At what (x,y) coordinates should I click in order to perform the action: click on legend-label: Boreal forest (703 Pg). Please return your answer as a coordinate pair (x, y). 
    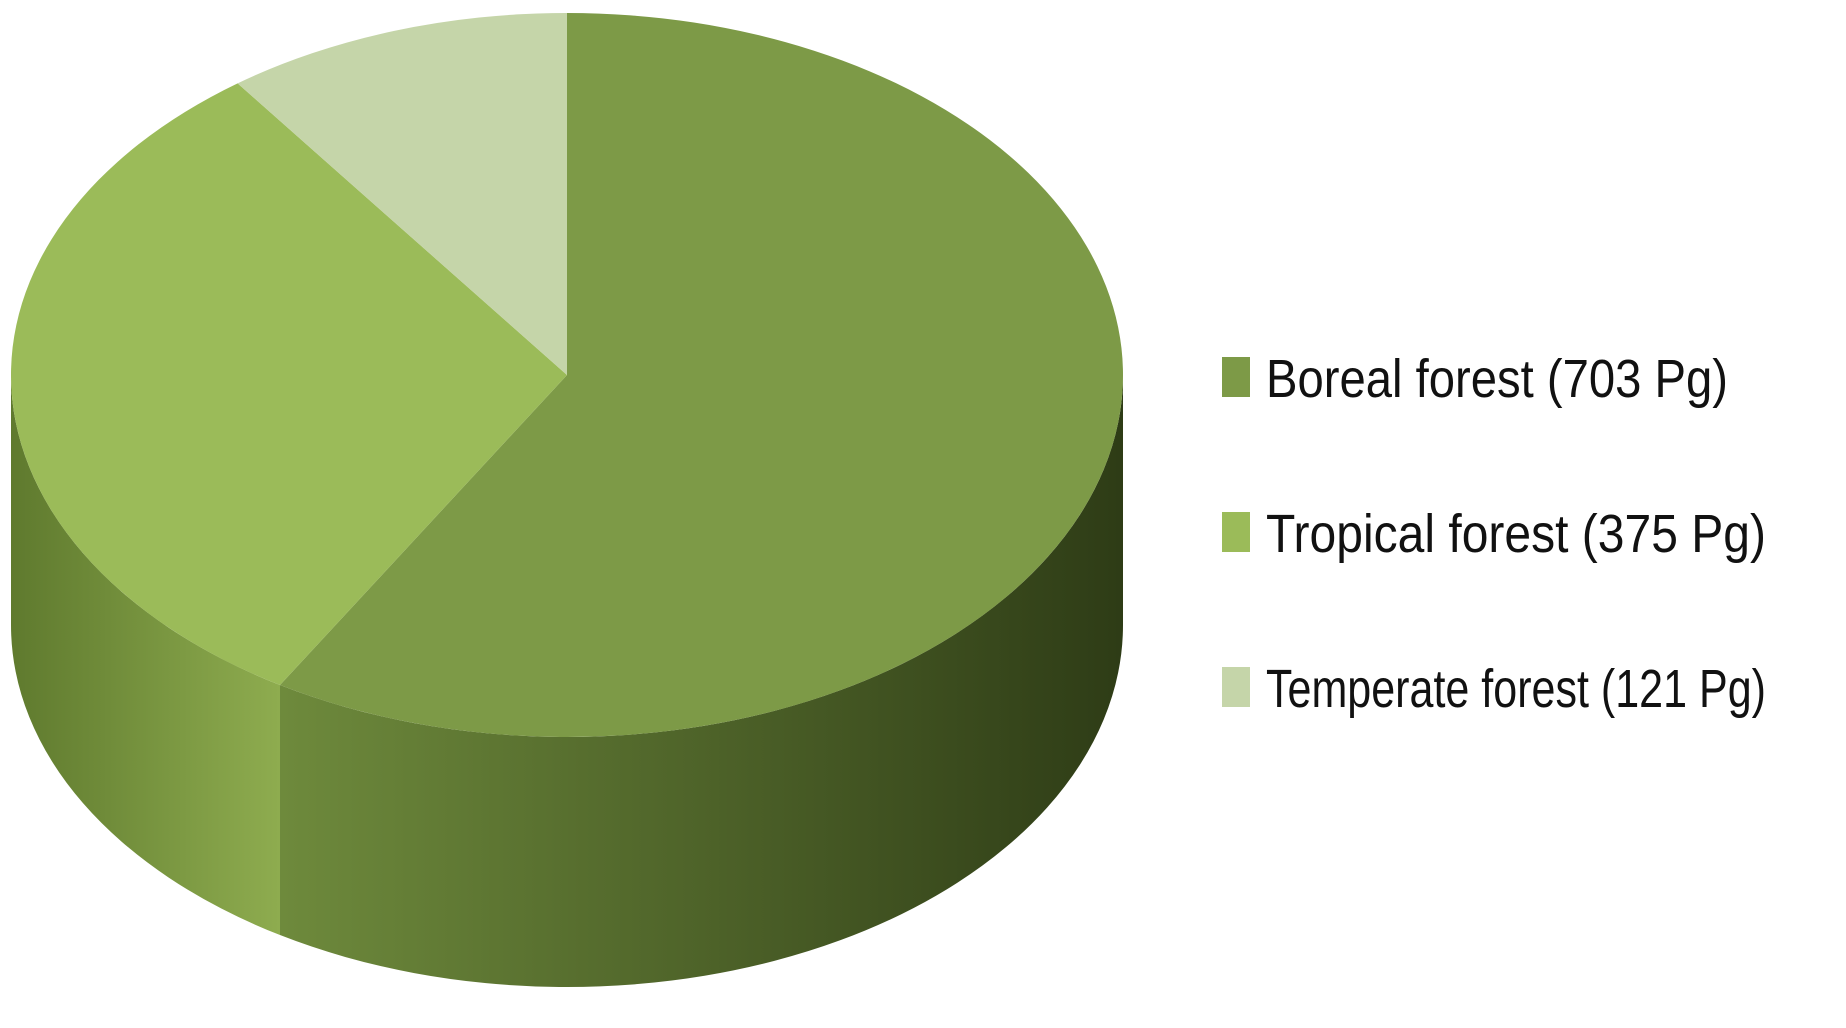
    Looking at the image, I should click on (1497, 379).